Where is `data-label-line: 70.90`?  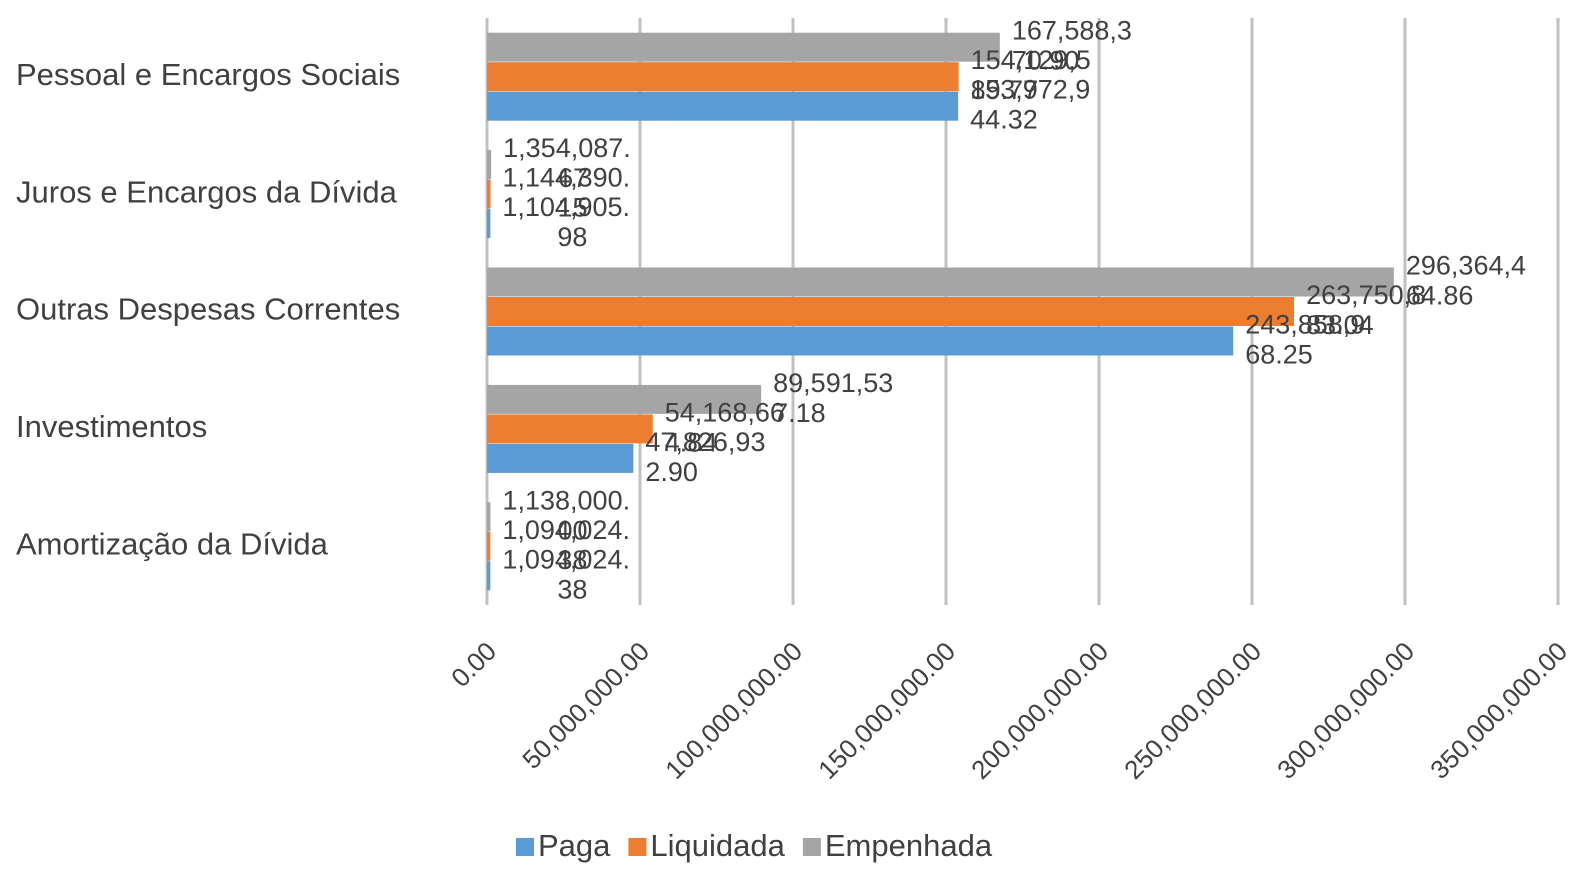
data-label-line: 70.90 is located at coordinates (1046, 61).